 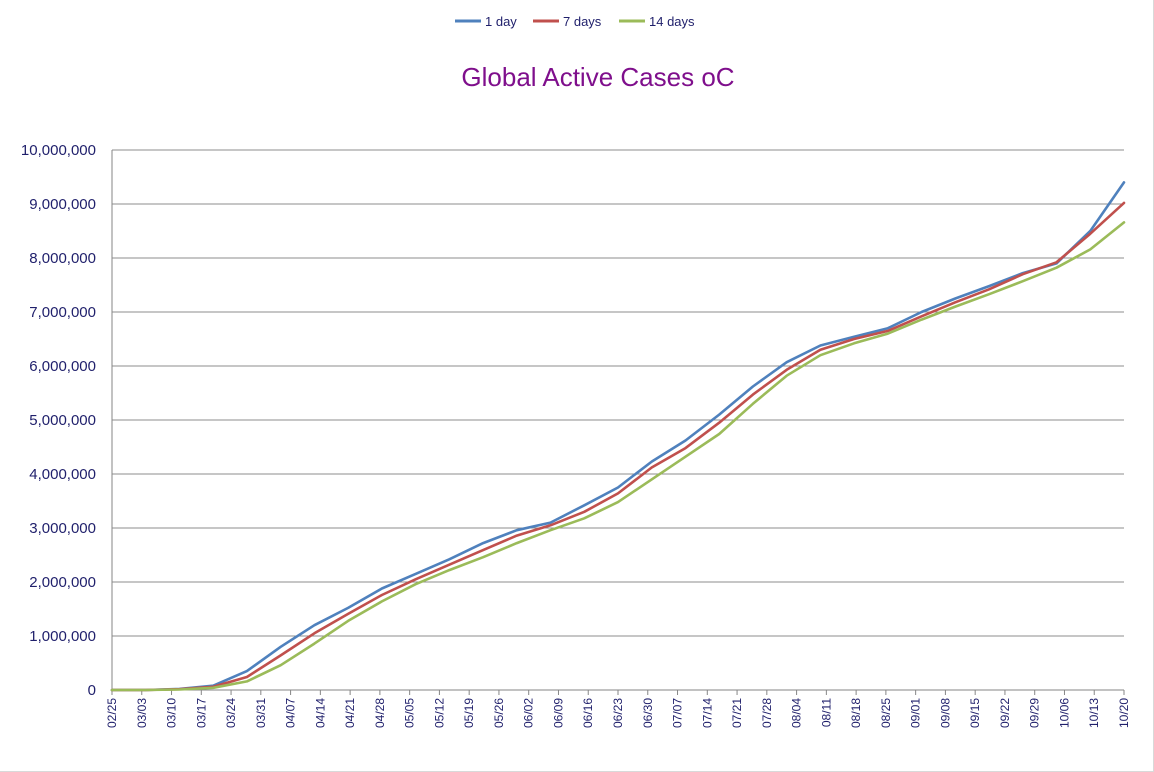 I want to click on x-tick-label: 08/04, so click(x=797, y=713).